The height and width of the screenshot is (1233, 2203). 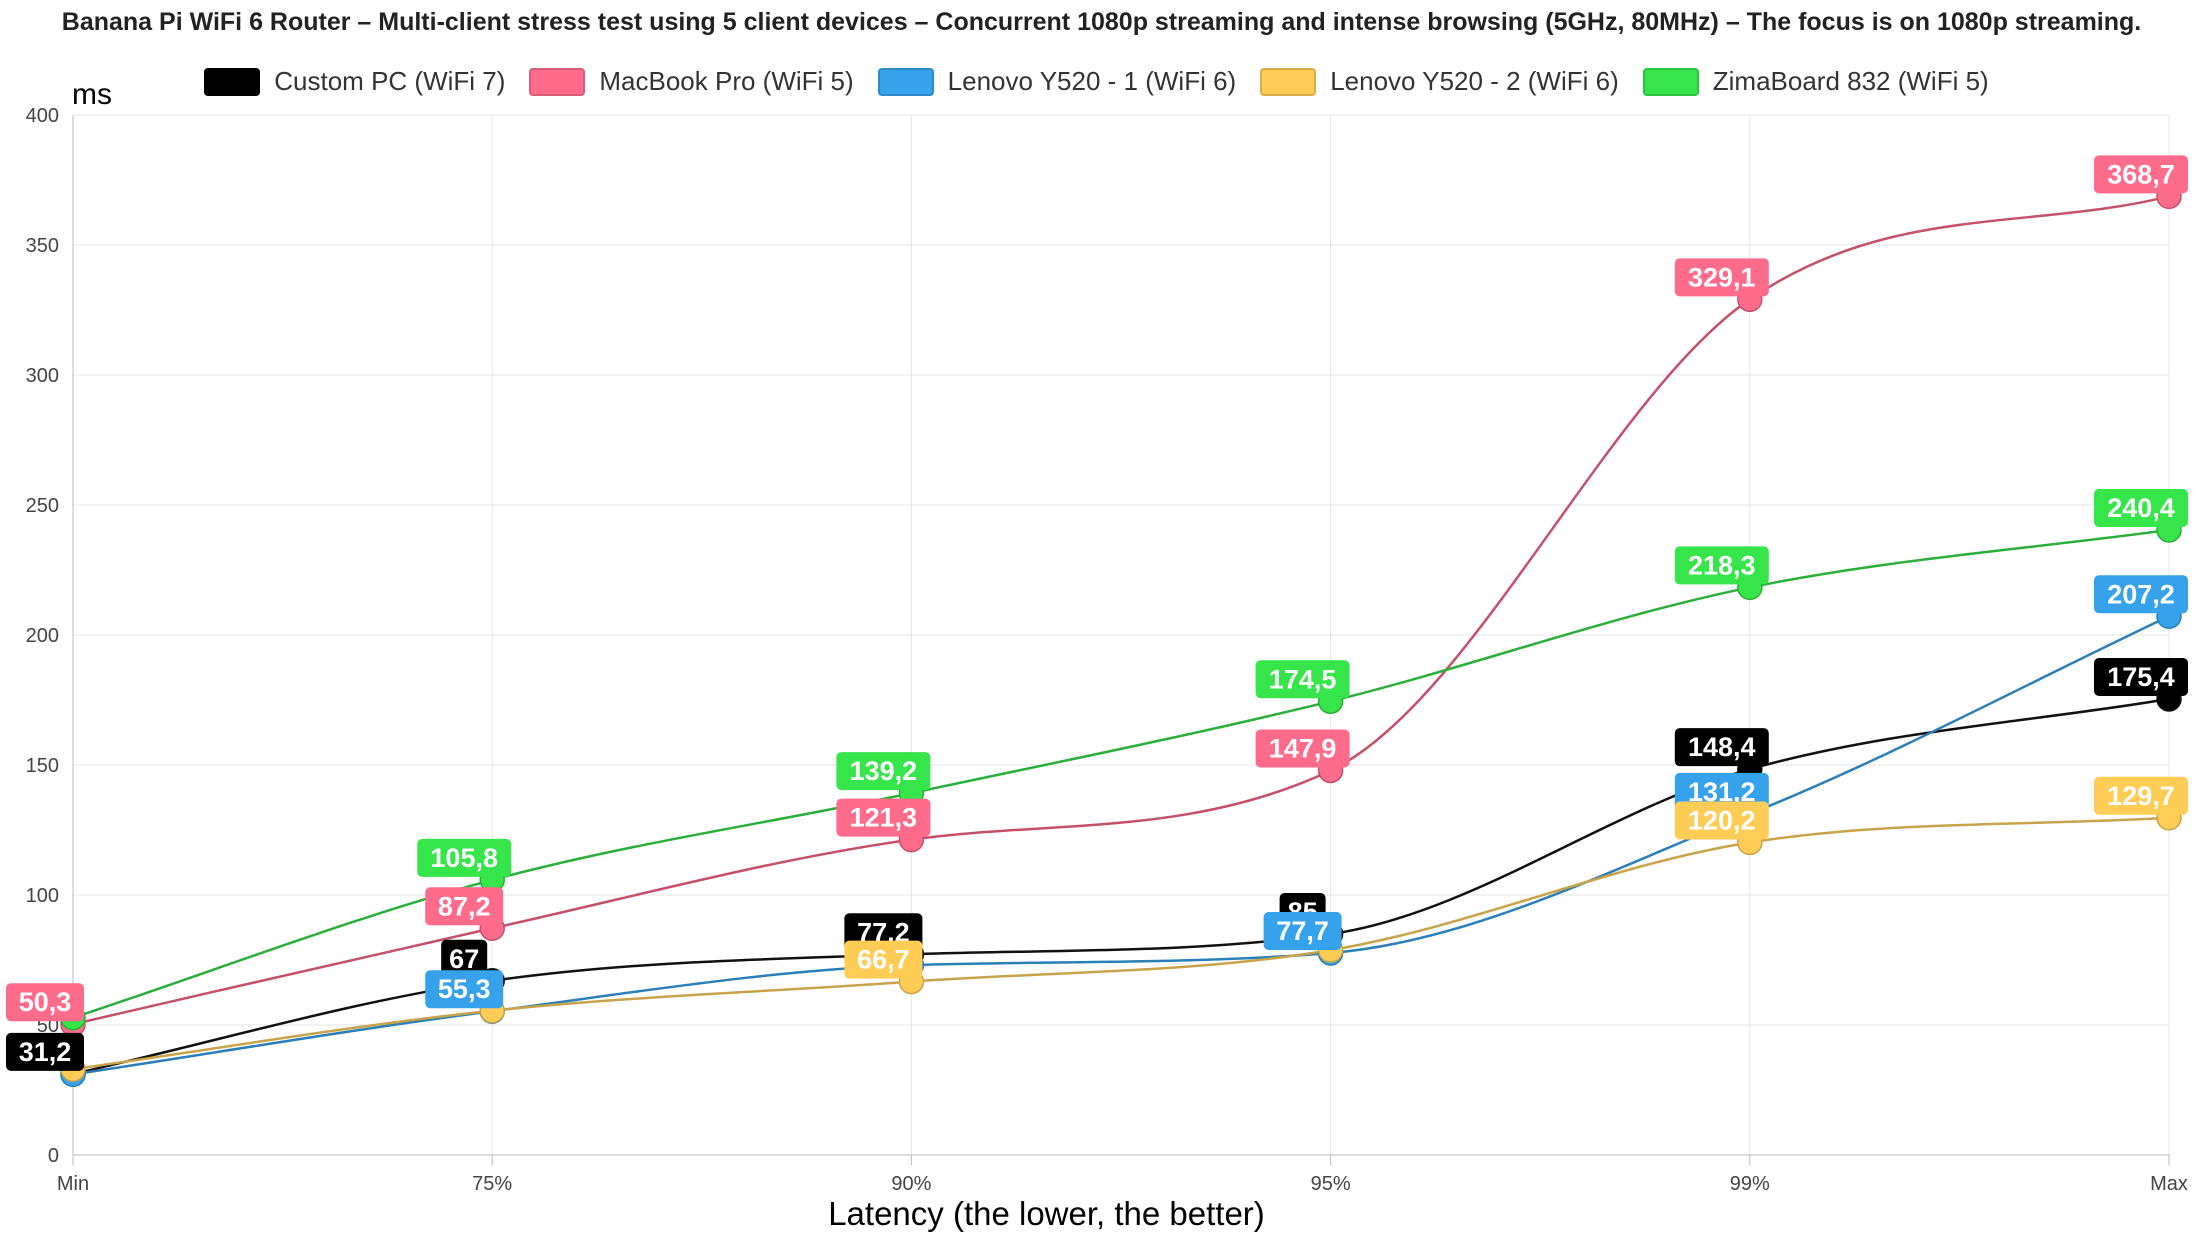 I want to click on legend-item: Lenovo Y520 - 1 (WiFi 6), so click(x=1057, y=81).